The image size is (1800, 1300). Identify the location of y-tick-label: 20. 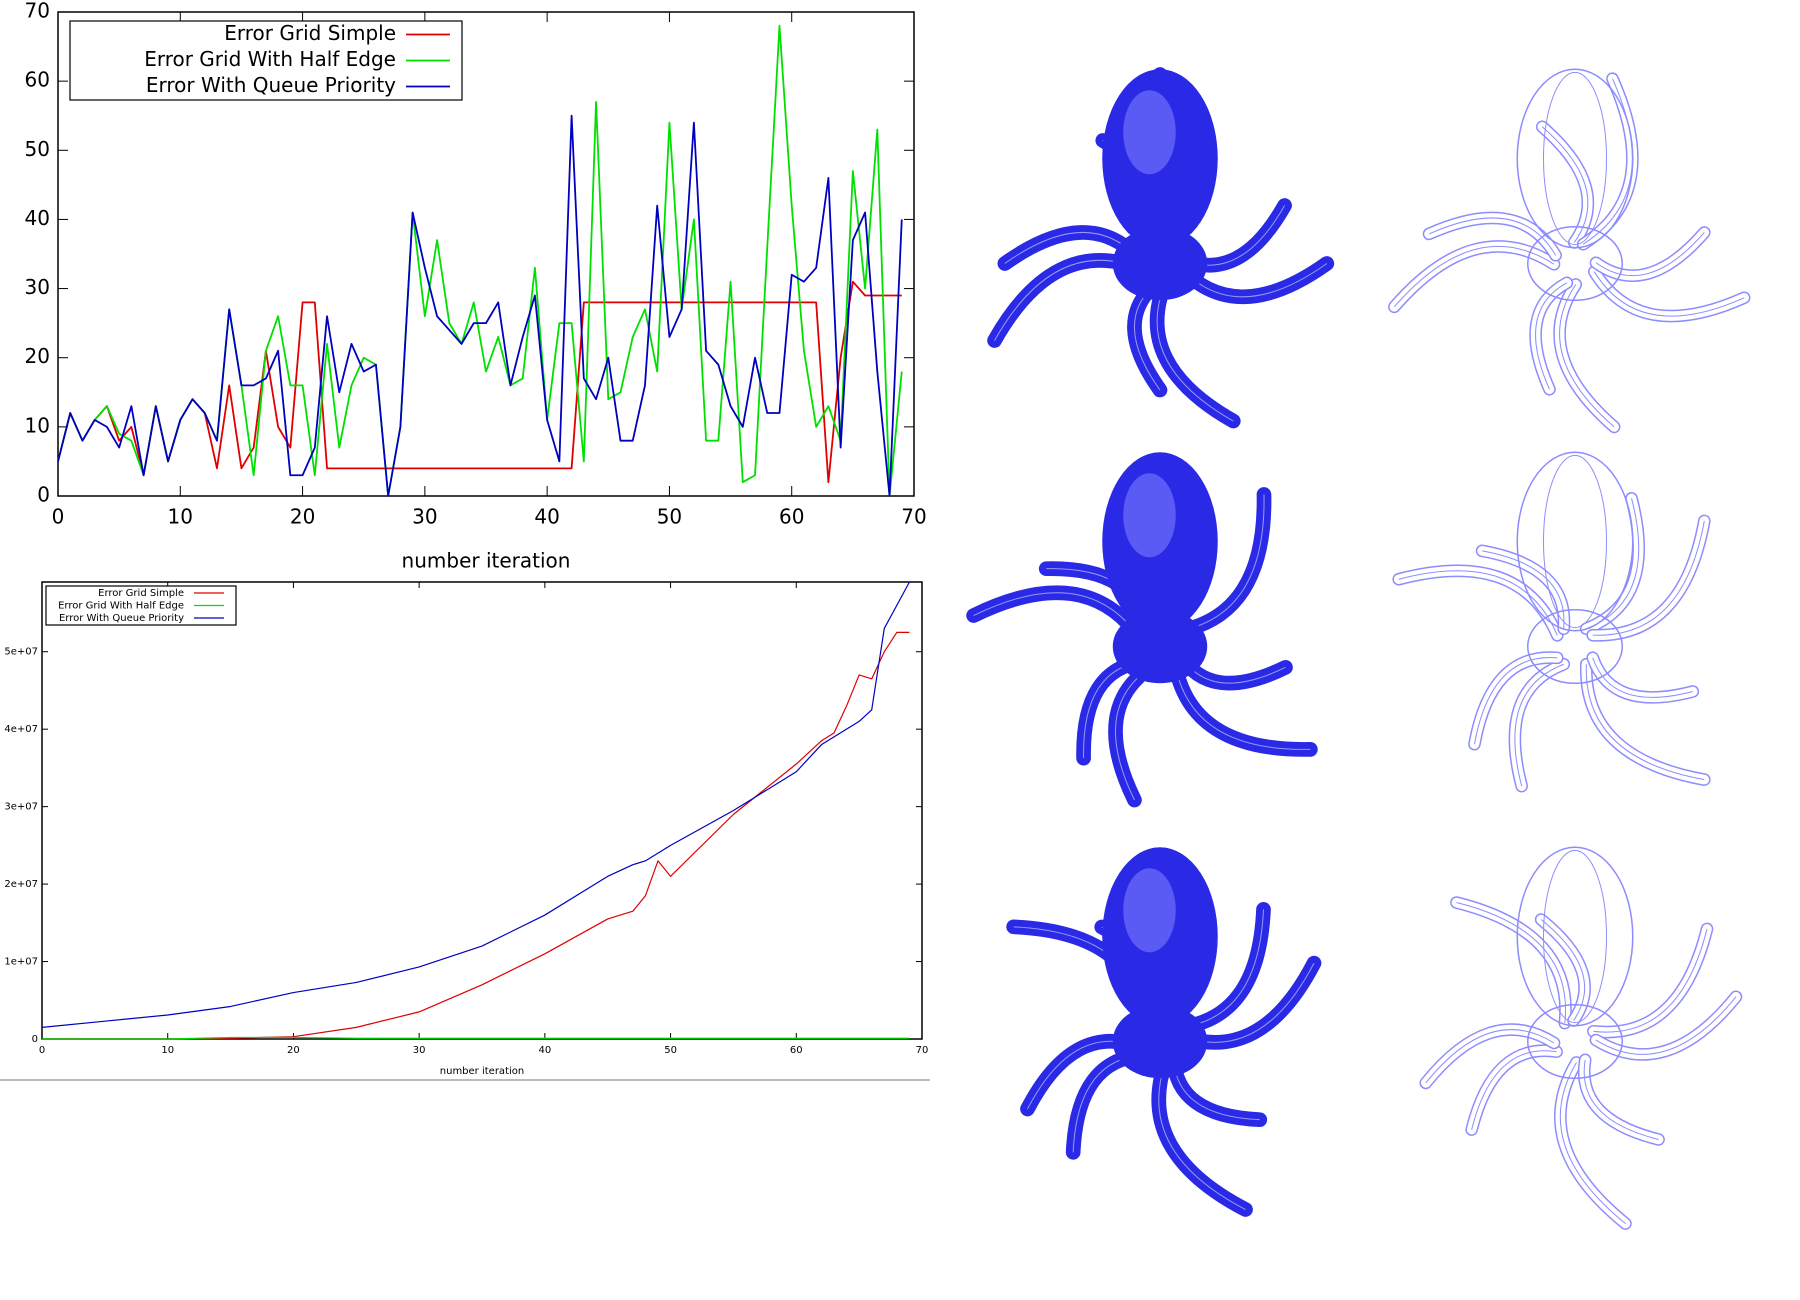
(37, 356).